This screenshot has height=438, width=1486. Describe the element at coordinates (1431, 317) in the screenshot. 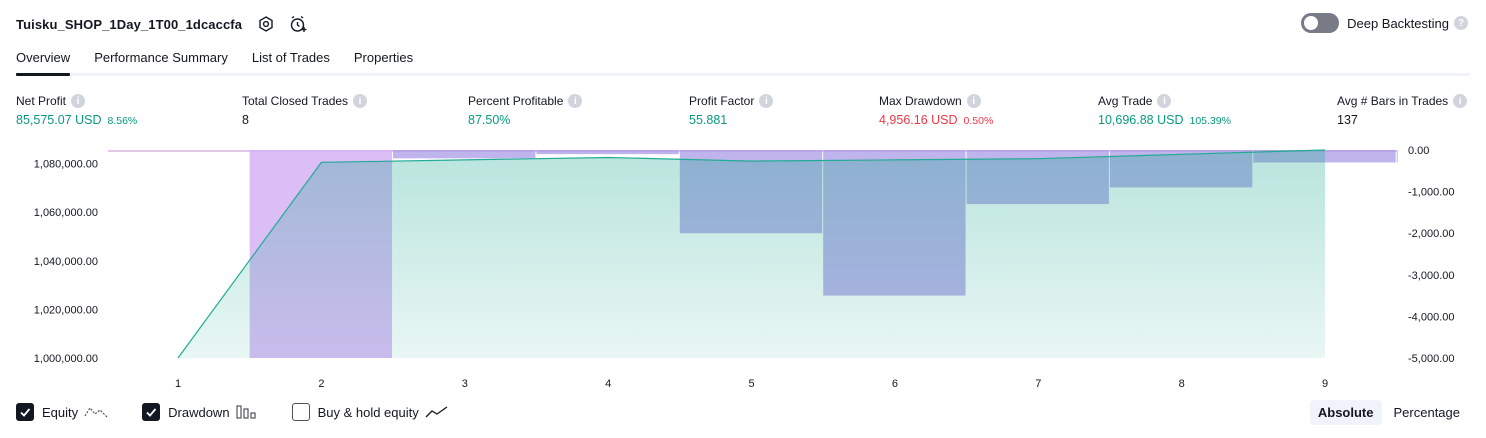

I see `right-axis-tick: -4,000.00` at that location.